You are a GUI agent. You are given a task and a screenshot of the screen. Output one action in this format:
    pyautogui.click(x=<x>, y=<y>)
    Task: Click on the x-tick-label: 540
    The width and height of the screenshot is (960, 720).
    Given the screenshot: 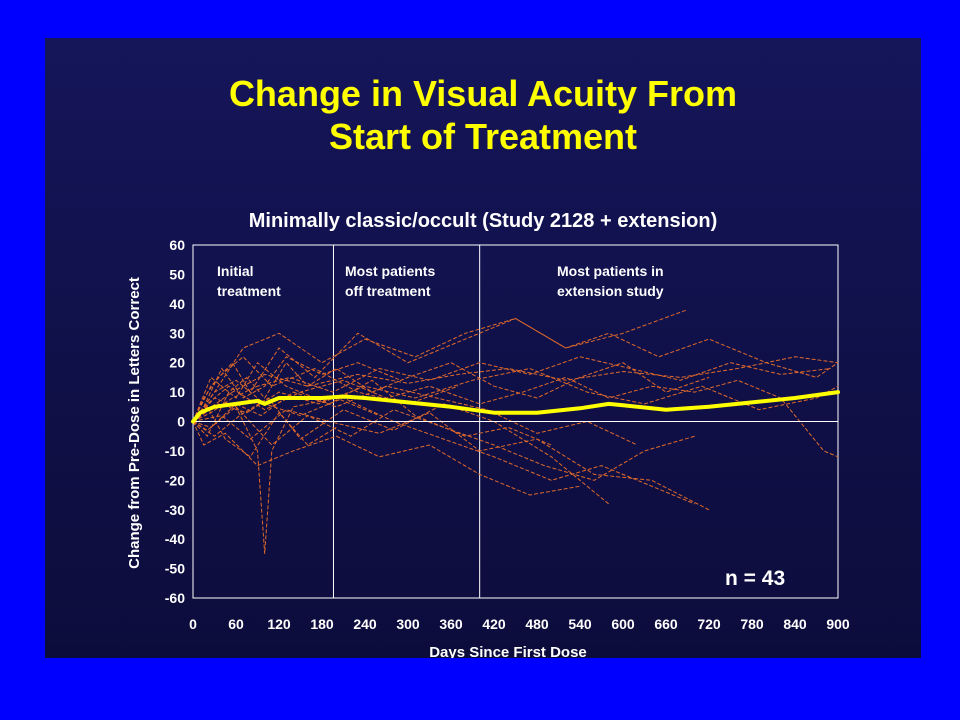 What is the action you would take?
    pyautogui.click(x=580, y=624)
    